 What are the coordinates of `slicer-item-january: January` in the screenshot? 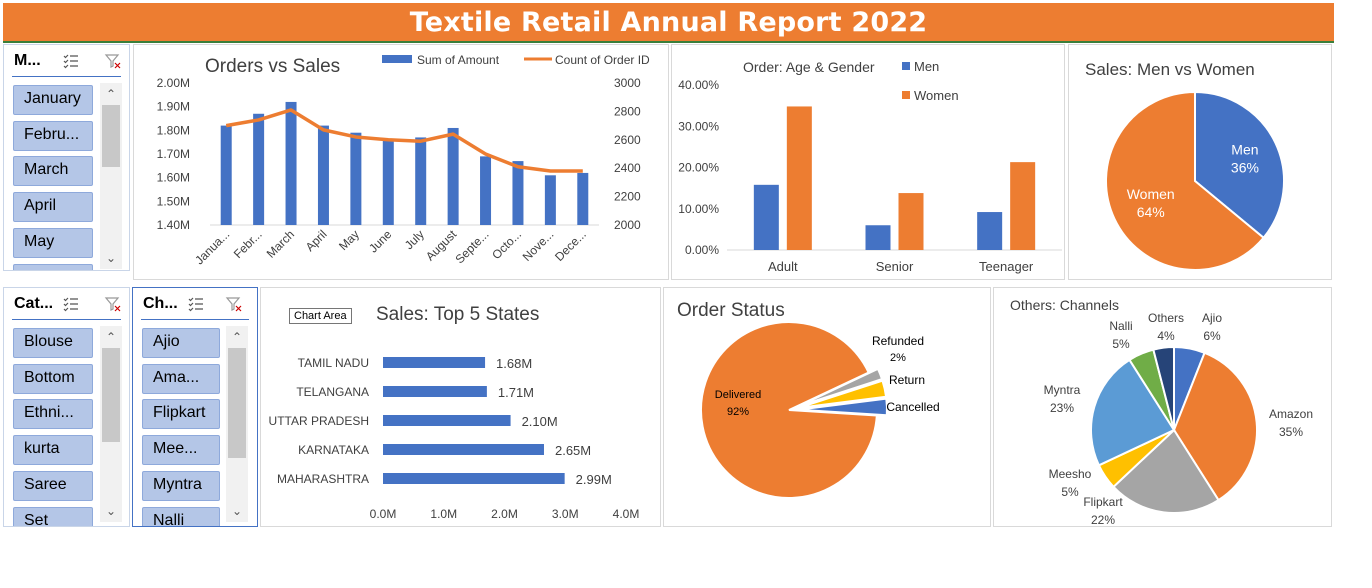 It's located at (53, 100).